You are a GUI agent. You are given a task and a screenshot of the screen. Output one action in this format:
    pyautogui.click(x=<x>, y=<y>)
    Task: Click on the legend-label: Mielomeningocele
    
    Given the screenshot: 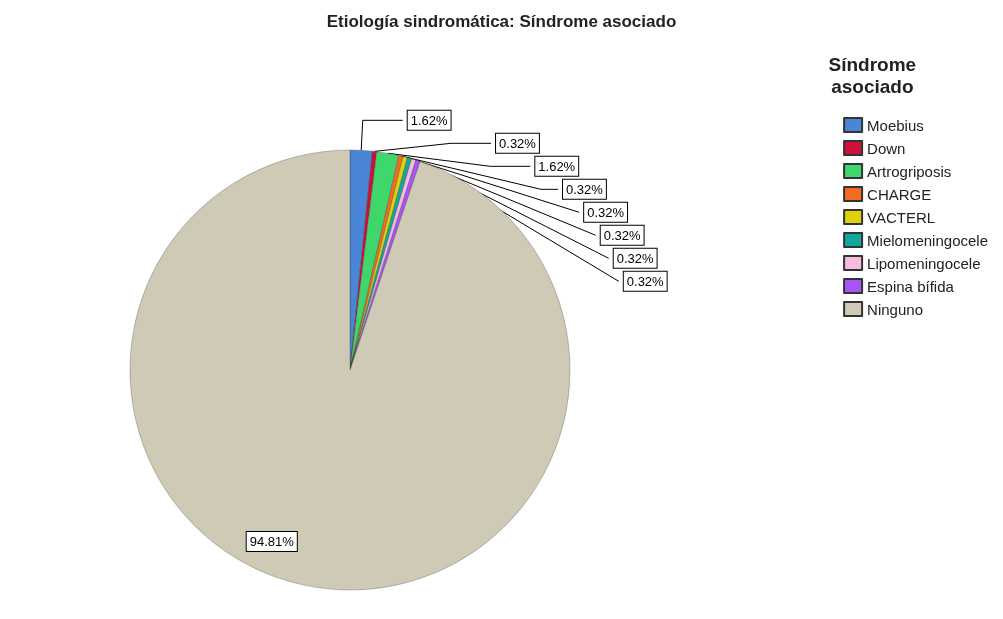 What is the action you would take?
    pyautogui.click(x=928, y=240)
    